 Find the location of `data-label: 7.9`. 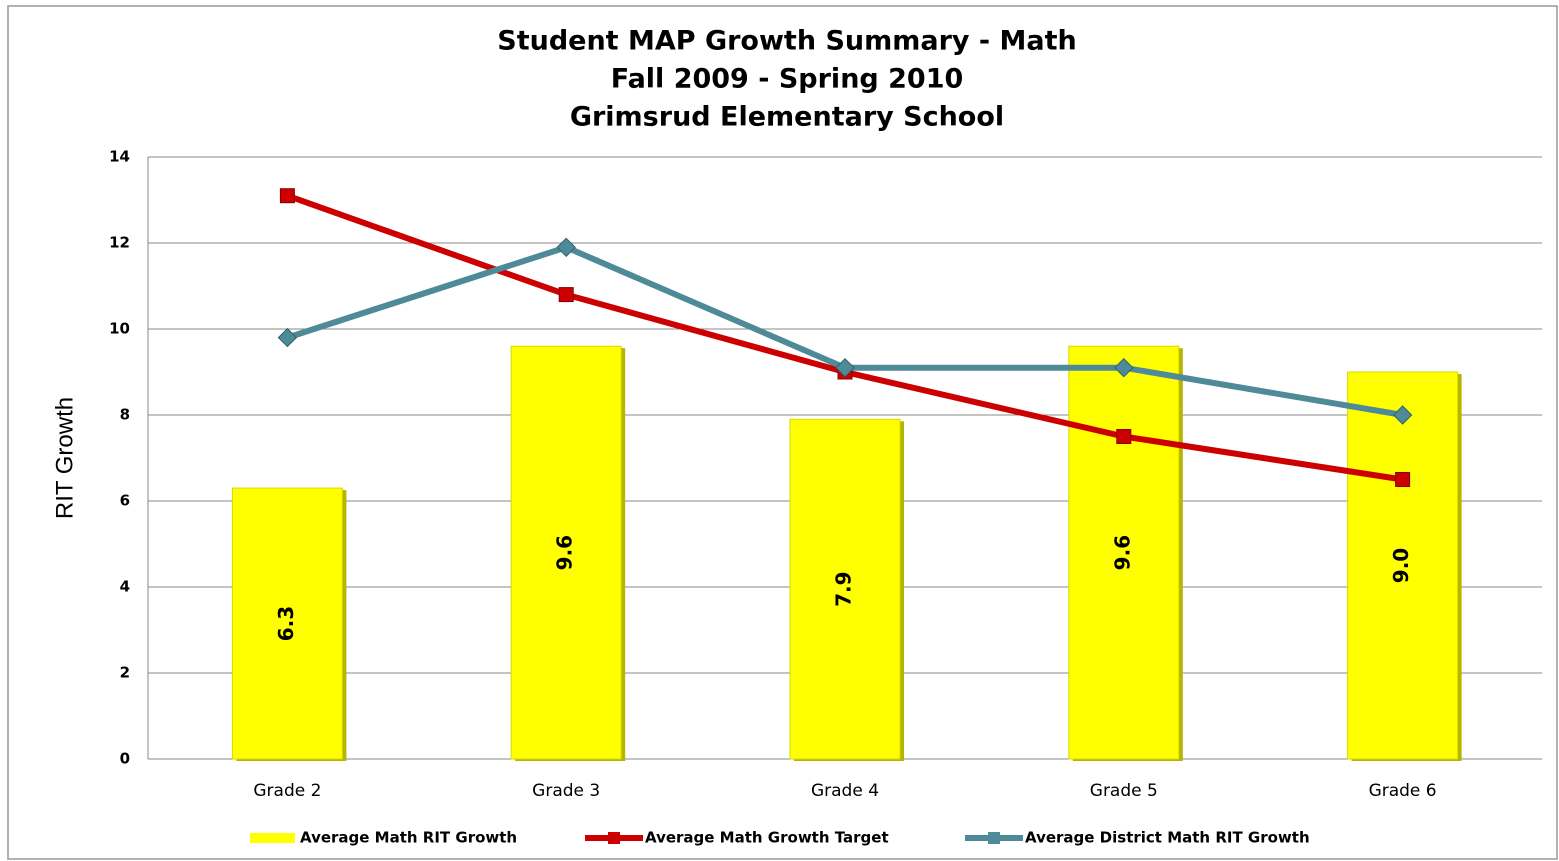

data-label: 7.9 is located at coordinates (844, 588).